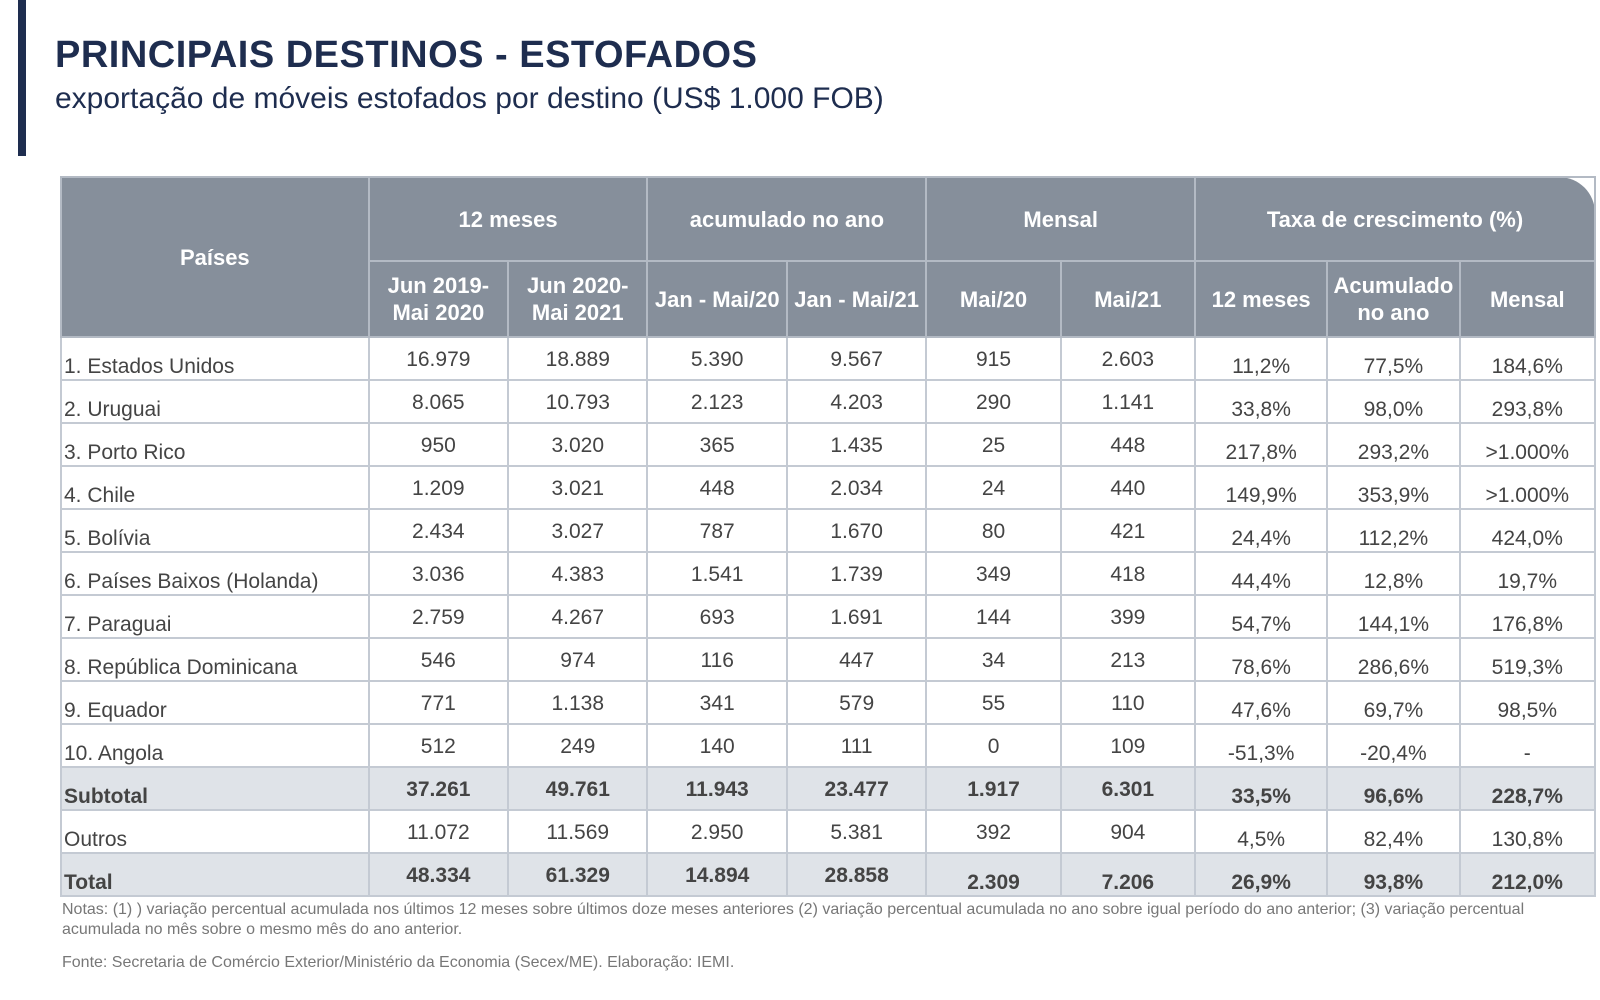 The image size is (1600, 1000). I want to click on cell-value: 7.206, so click(1128, 874).